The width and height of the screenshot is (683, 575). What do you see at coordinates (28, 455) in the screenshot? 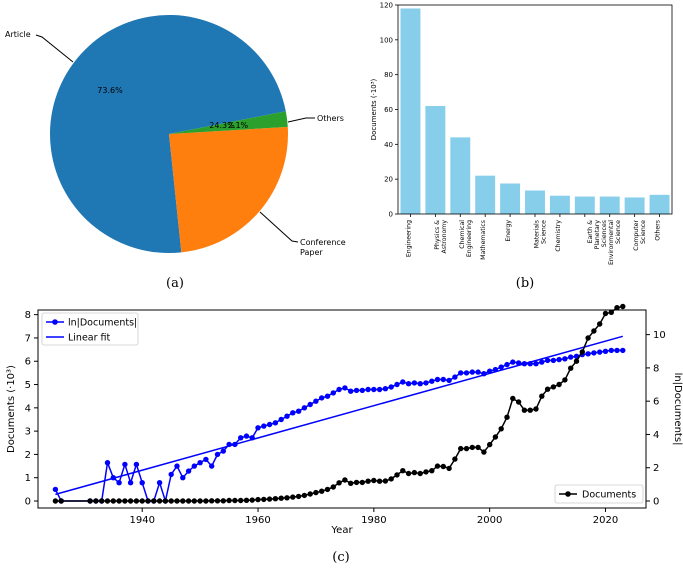
I see `y-tick-label: 2` at bounding box center [28, 455].